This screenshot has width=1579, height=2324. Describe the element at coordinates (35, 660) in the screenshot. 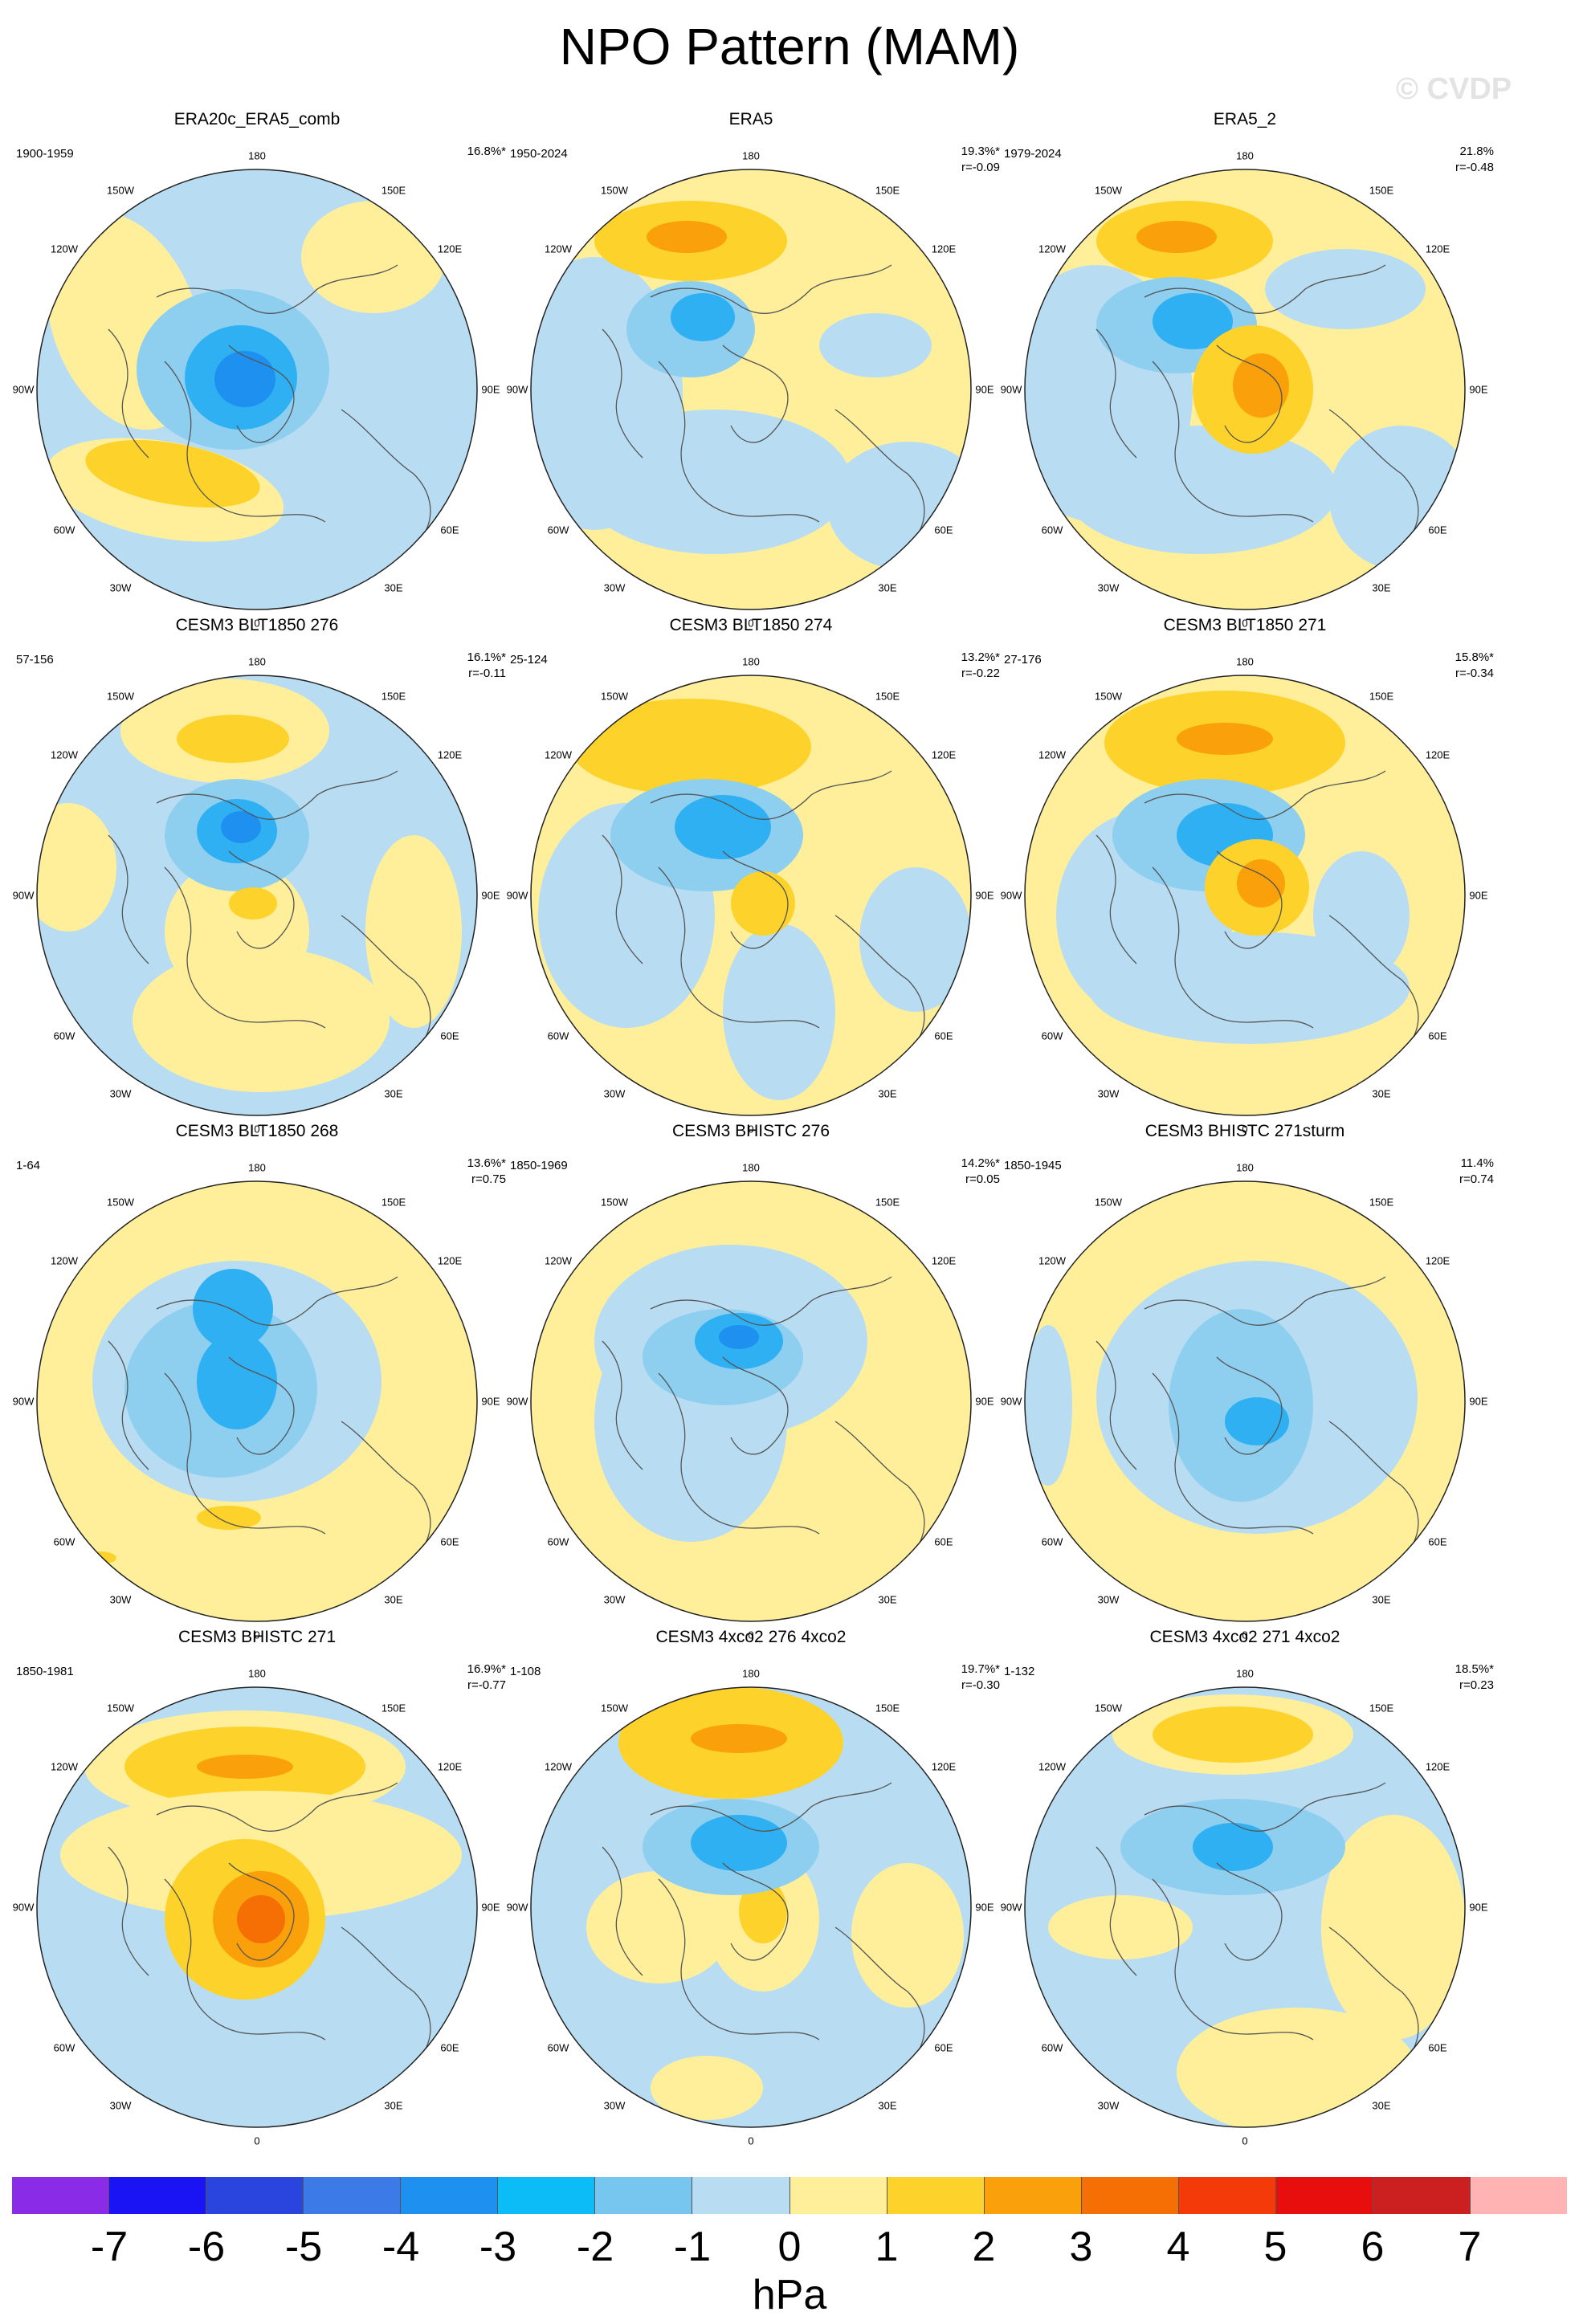

I see `panel-period: 57-156` at that location.